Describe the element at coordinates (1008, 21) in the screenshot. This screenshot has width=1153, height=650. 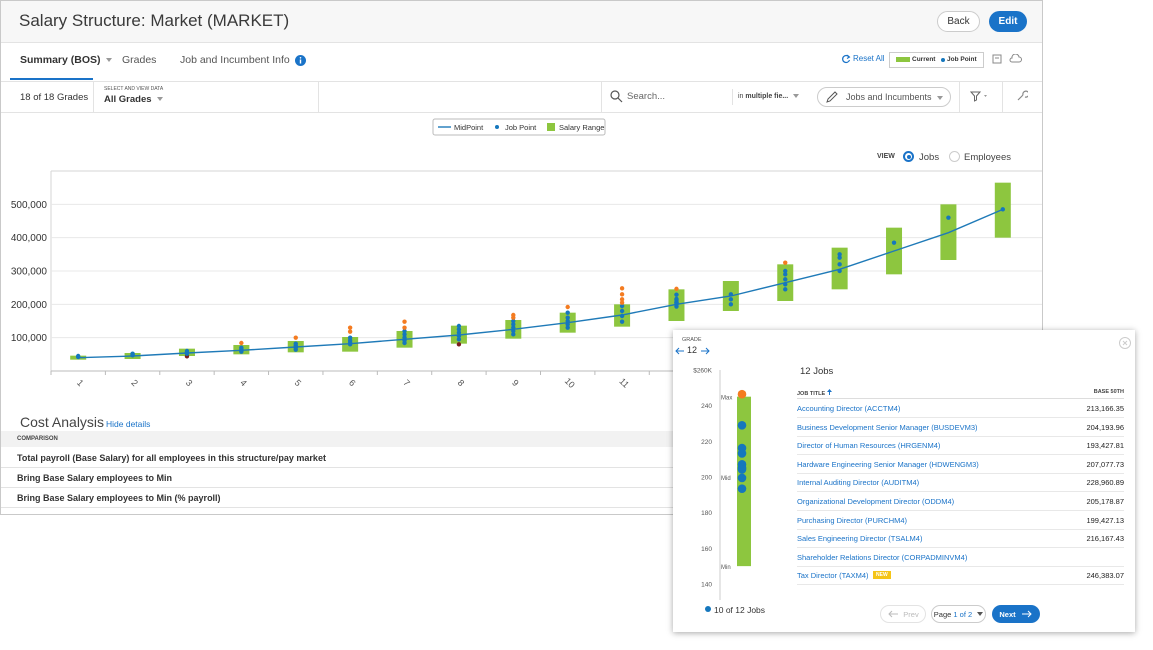
I see `edit-button: Edit` at that location.